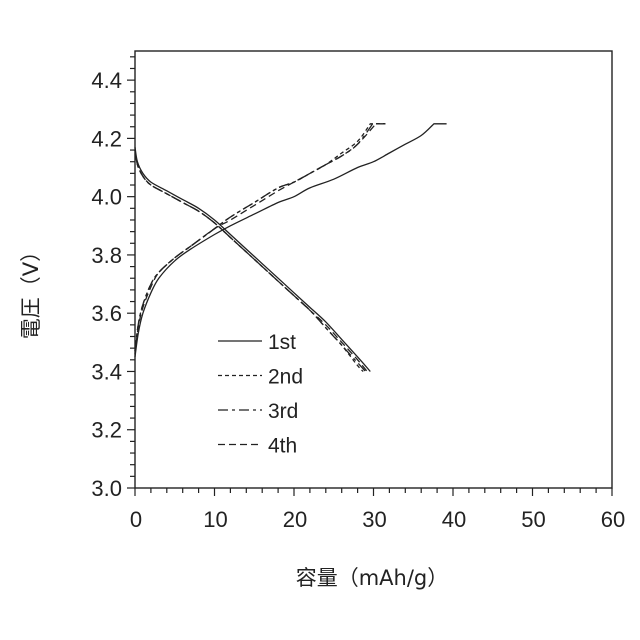  I want to click on y-tick-label: 4.4, so click(106, 80).